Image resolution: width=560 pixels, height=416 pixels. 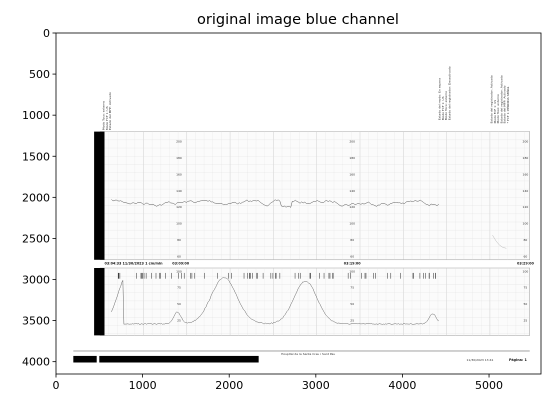 I want to click on footer-datetime: 11/30/2023 13:41, so click(x=480, y=360).